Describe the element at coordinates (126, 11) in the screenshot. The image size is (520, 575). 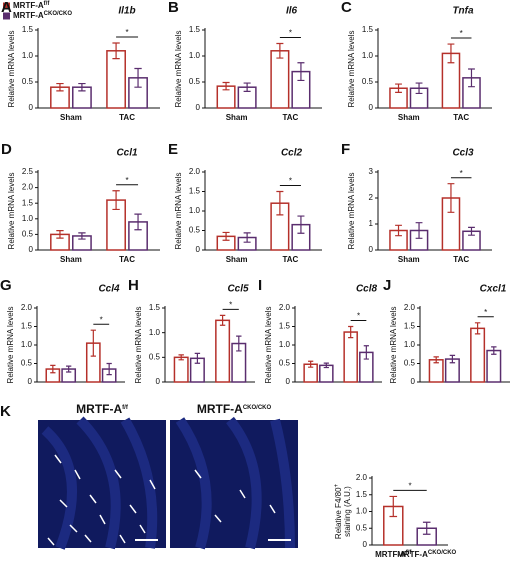
I see `chart-title: Il1b` at that location.